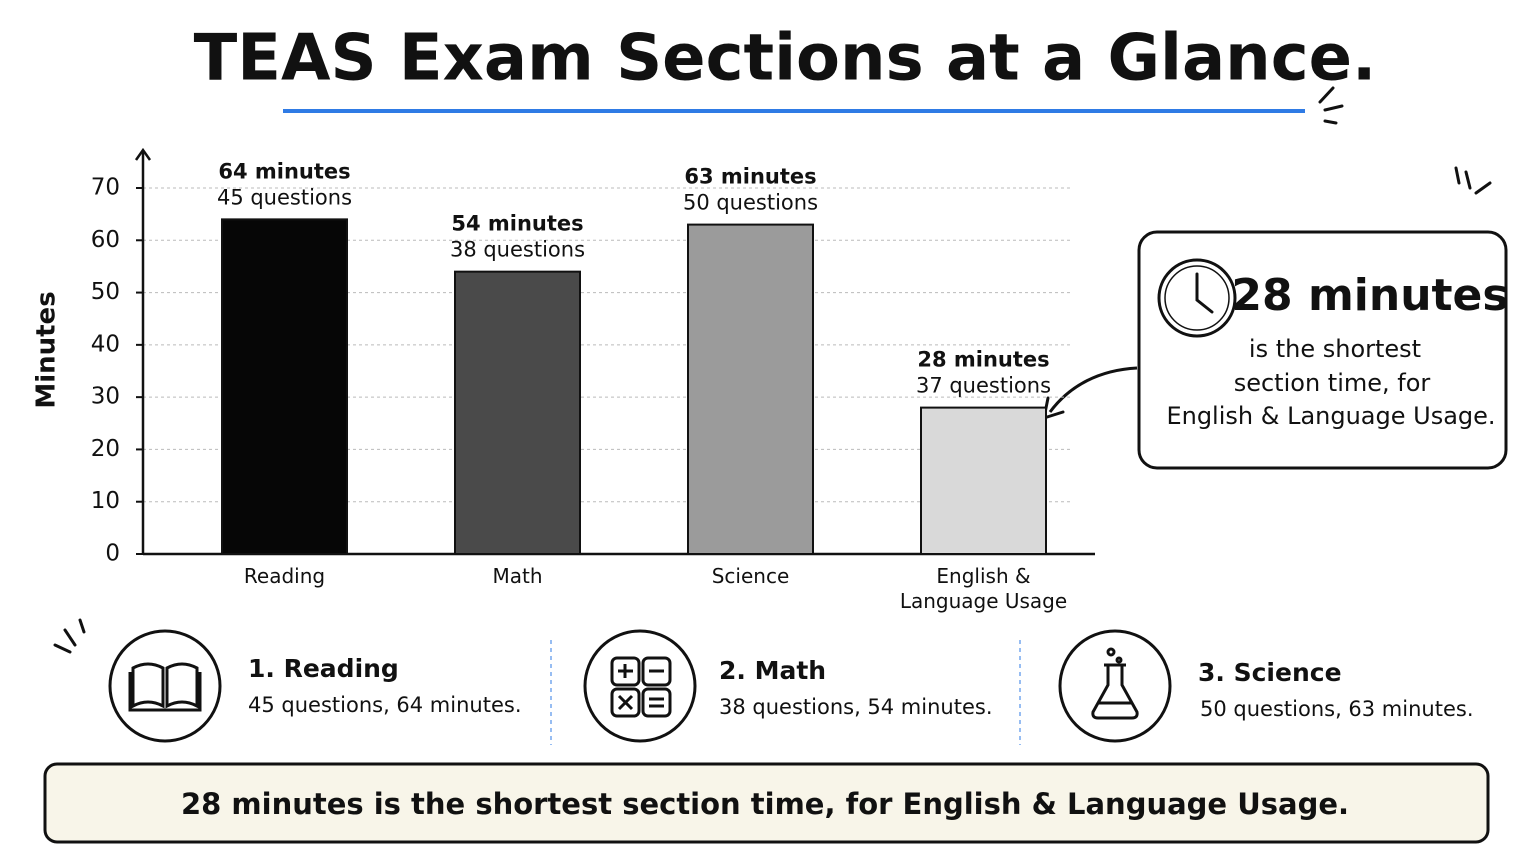 This screenshot has height=864, width=1536. What do you see at coordinates (517, 576) in the screenshot?
I see `x-tick-label: Math` at bounding box center [517, 576].